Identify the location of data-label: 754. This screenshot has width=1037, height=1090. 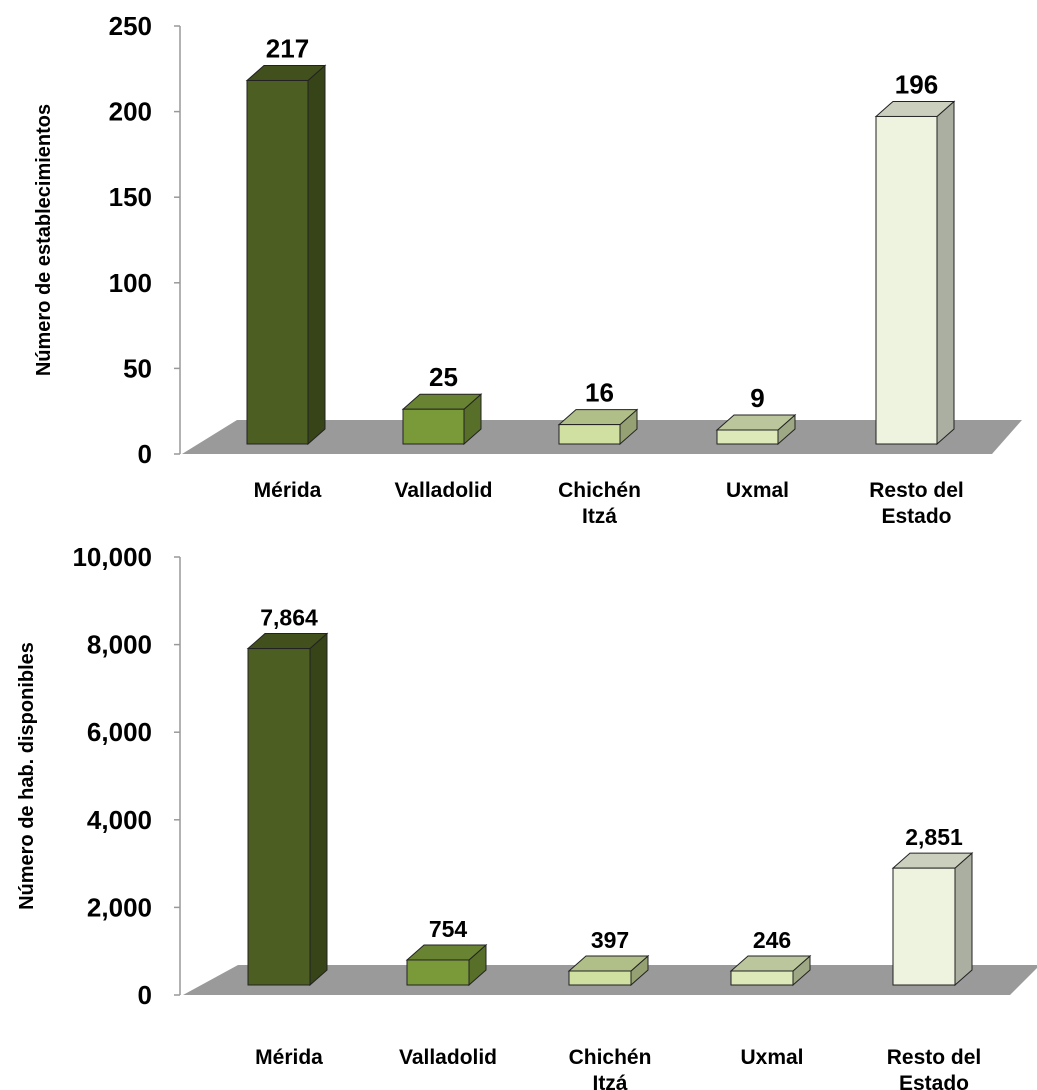
(448, 929).